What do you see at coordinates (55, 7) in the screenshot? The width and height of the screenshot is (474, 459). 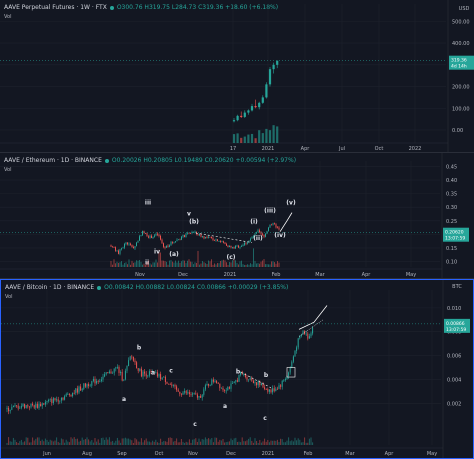 I see `symbol-label: AAVE Perpetual Futures · 1W · FTX` at bounding box center [55, 7].